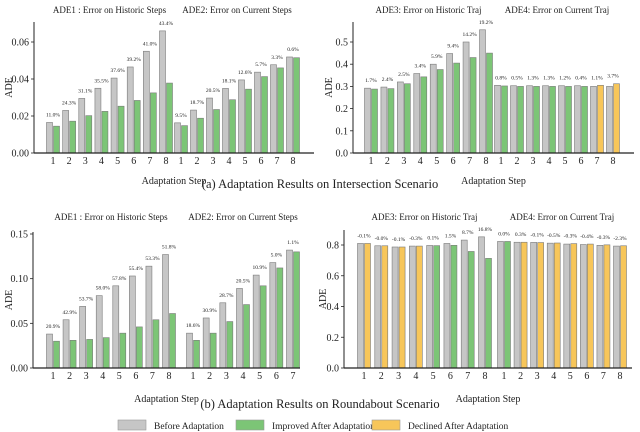 The width and height of the screenshot is (640, 432). I want to click on legend-label: Before Adaptation, so click(189, 426).